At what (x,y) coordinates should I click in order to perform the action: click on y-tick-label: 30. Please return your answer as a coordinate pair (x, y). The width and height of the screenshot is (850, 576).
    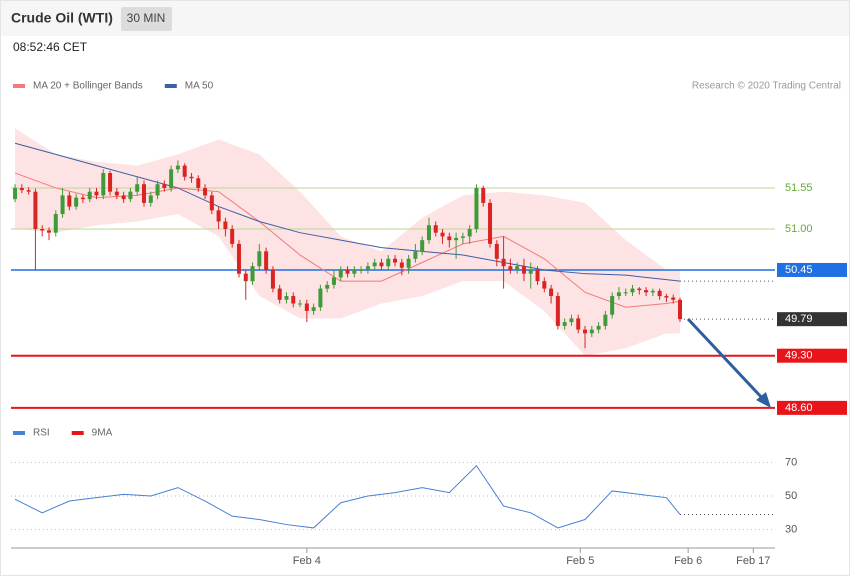
    Looking at the image, I should click on (791, 530).